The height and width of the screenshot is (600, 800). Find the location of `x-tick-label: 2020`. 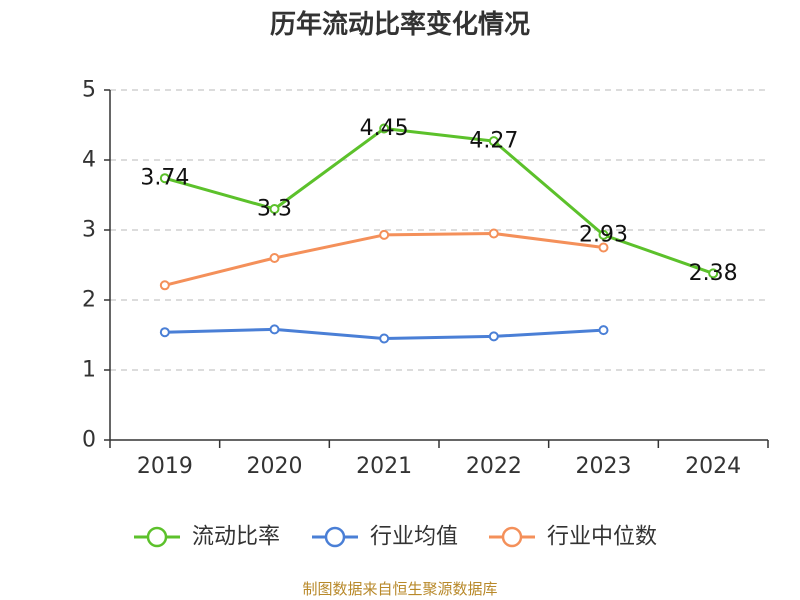

x-tick-label: 2020 is located at coordinates (275, 466).